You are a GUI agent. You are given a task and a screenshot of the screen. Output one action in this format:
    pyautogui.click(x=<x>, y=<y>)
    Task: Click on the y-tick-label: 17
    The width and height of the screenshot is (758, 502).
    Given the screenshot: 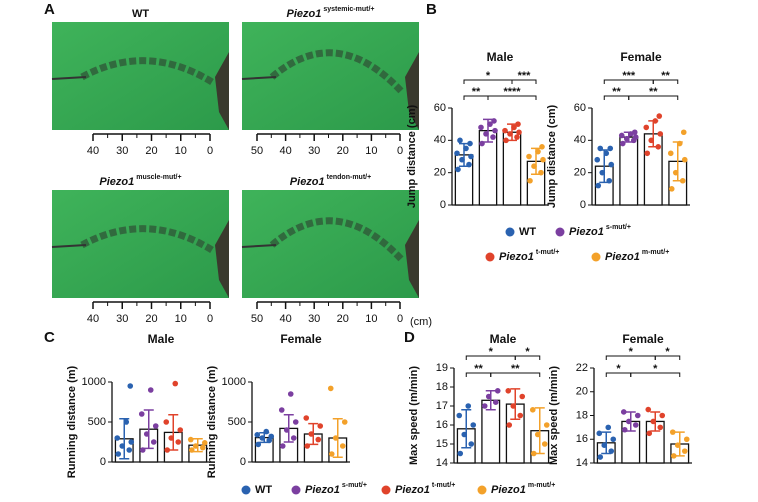 What is the action you would take?
    pyautogui.click(x=442, y=406)
    